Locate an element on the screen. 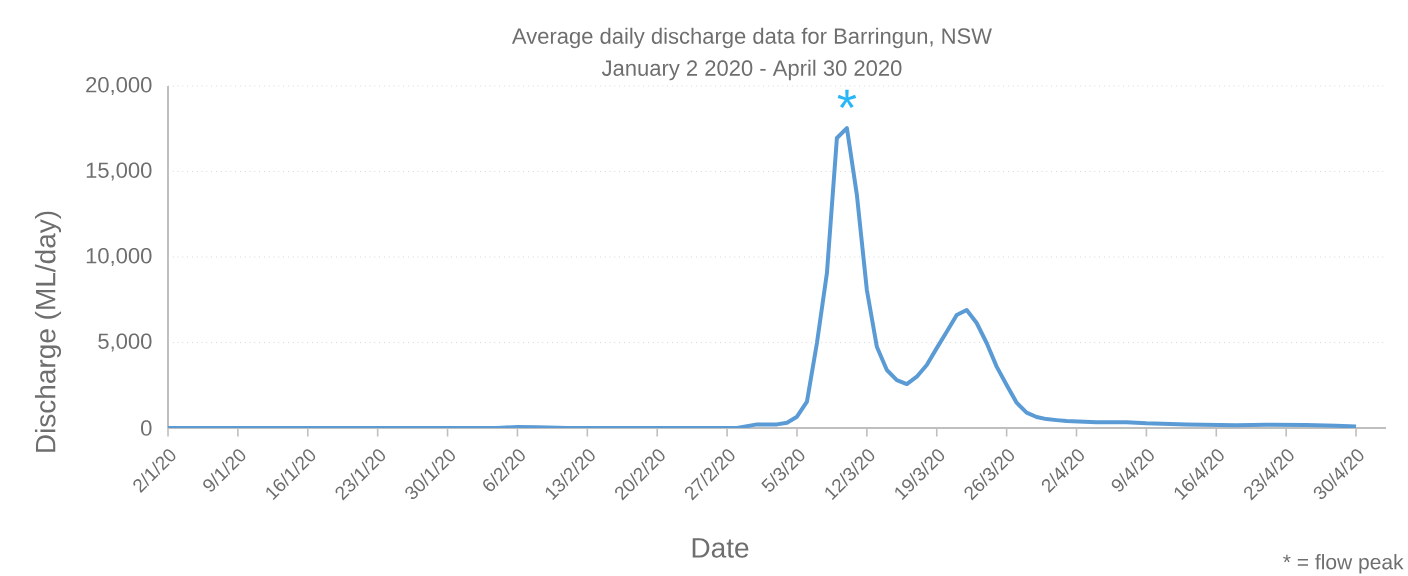 The width and height of the screenshot is (1408, 576). annotation: * is located at coordinates (847, 99).